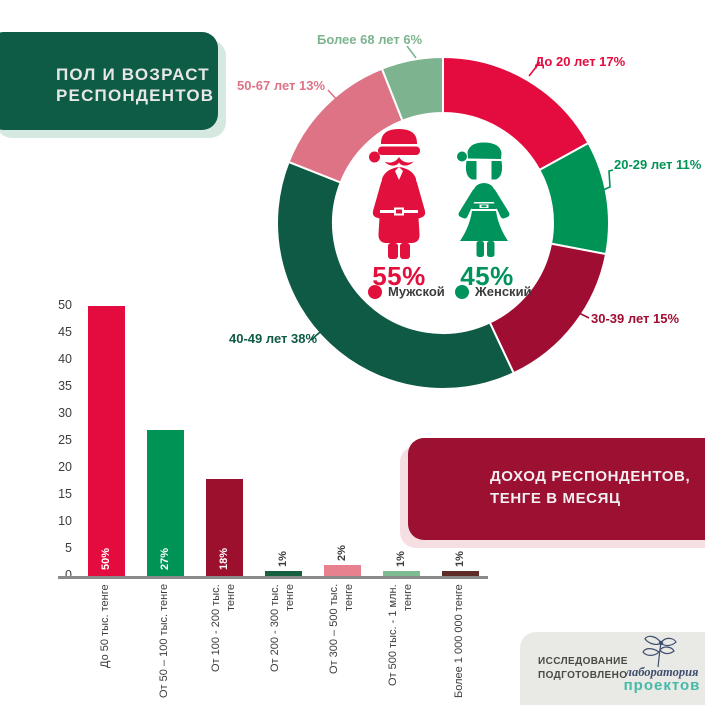 This screenshot has width=705, height=705. Describe the element at coordinates (282, 628) in the screenshot. I see `bar-category-label-4: От 200 - 300 тыс. тенге` at that location.